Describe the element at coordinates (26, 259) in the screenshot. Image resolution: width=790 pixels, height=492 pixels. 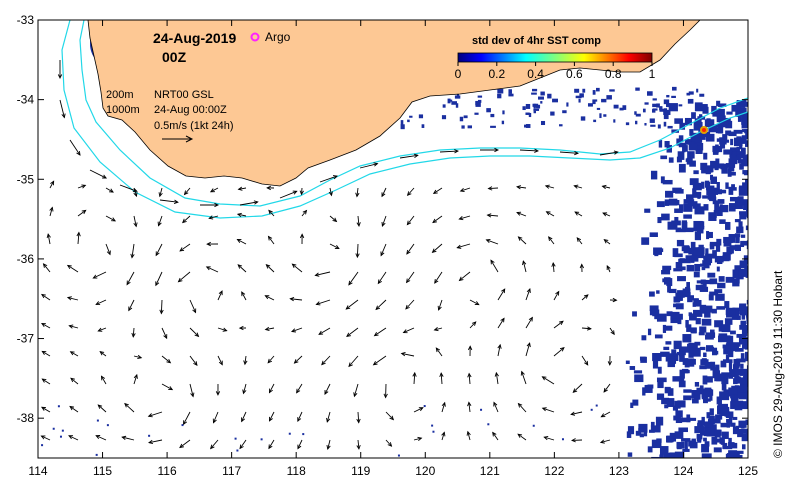
I see `lat-tick-label: -36` at that location.